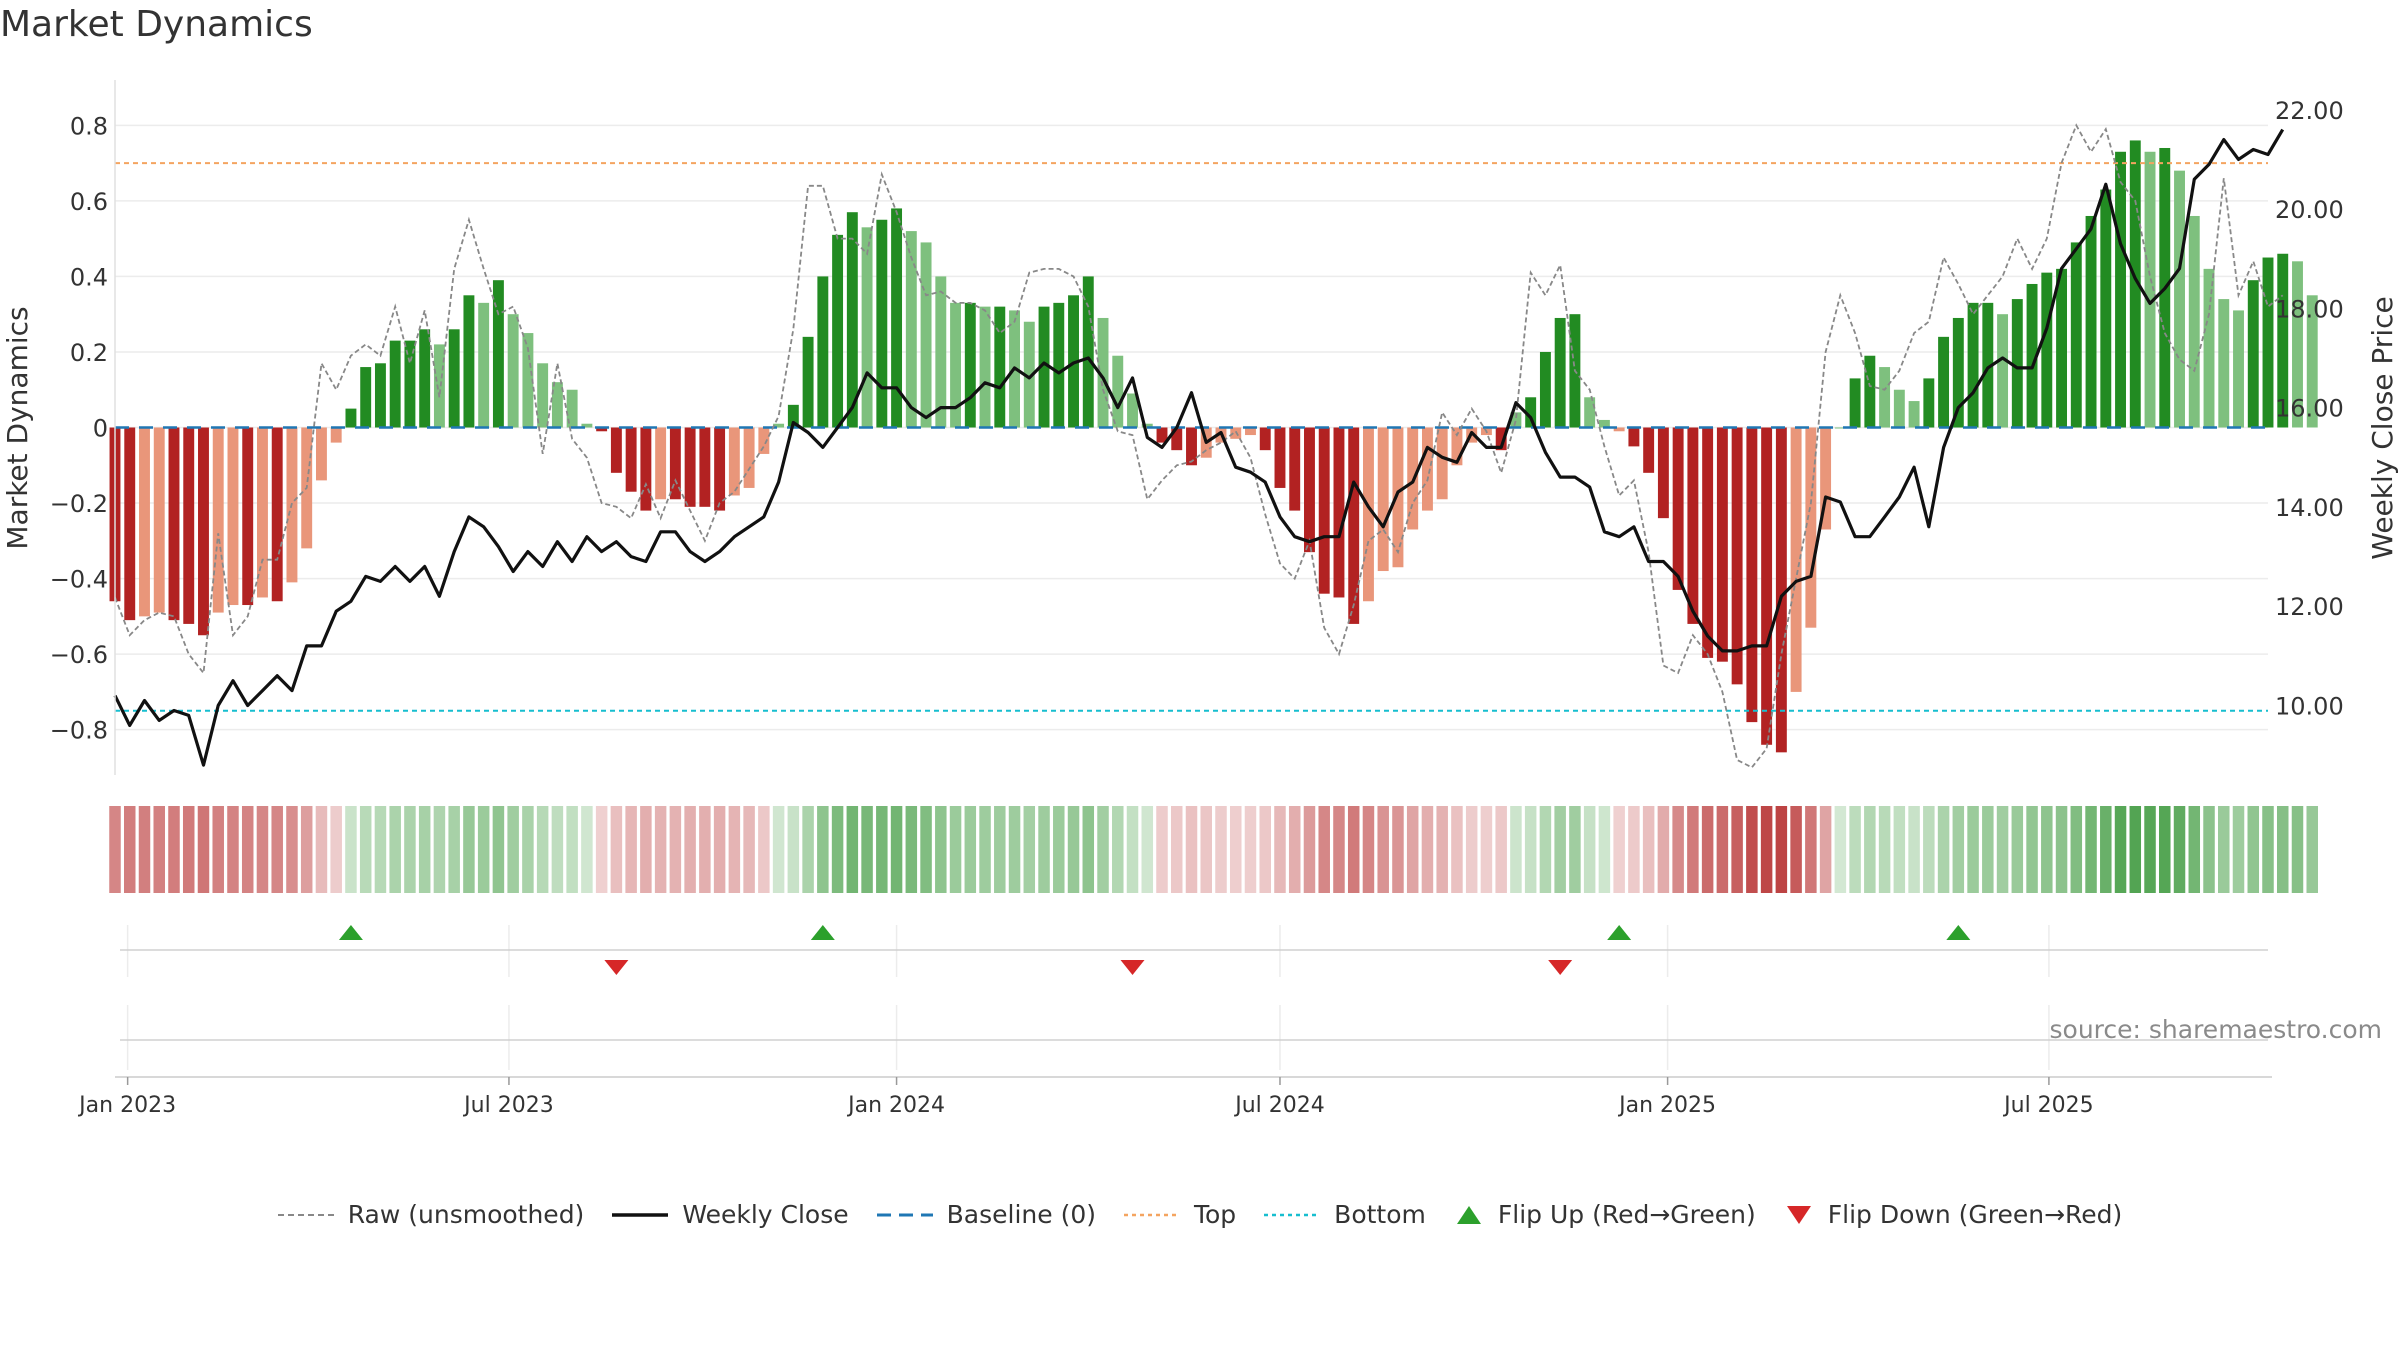 This screenshot has height=1350, width=2400. I want to click on y-axis-label-right: Weekly Close Price, so click(2382, 427).